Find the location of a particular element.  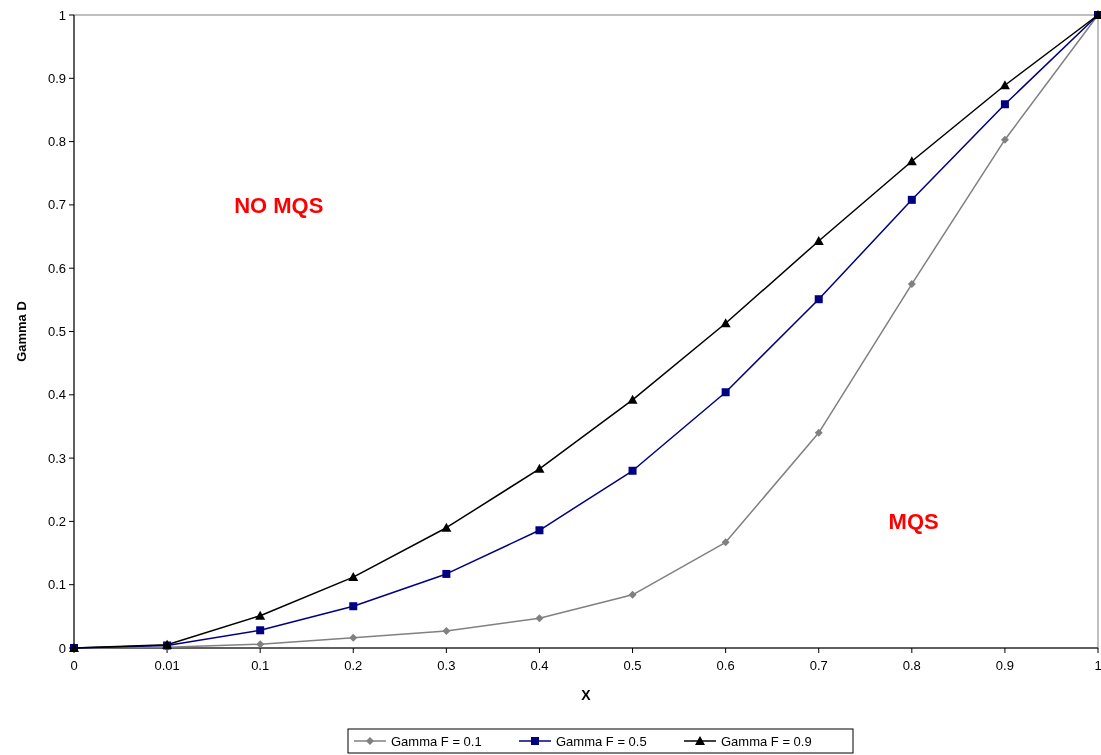

x-axis-title: X is located at coordinates (586, 695).